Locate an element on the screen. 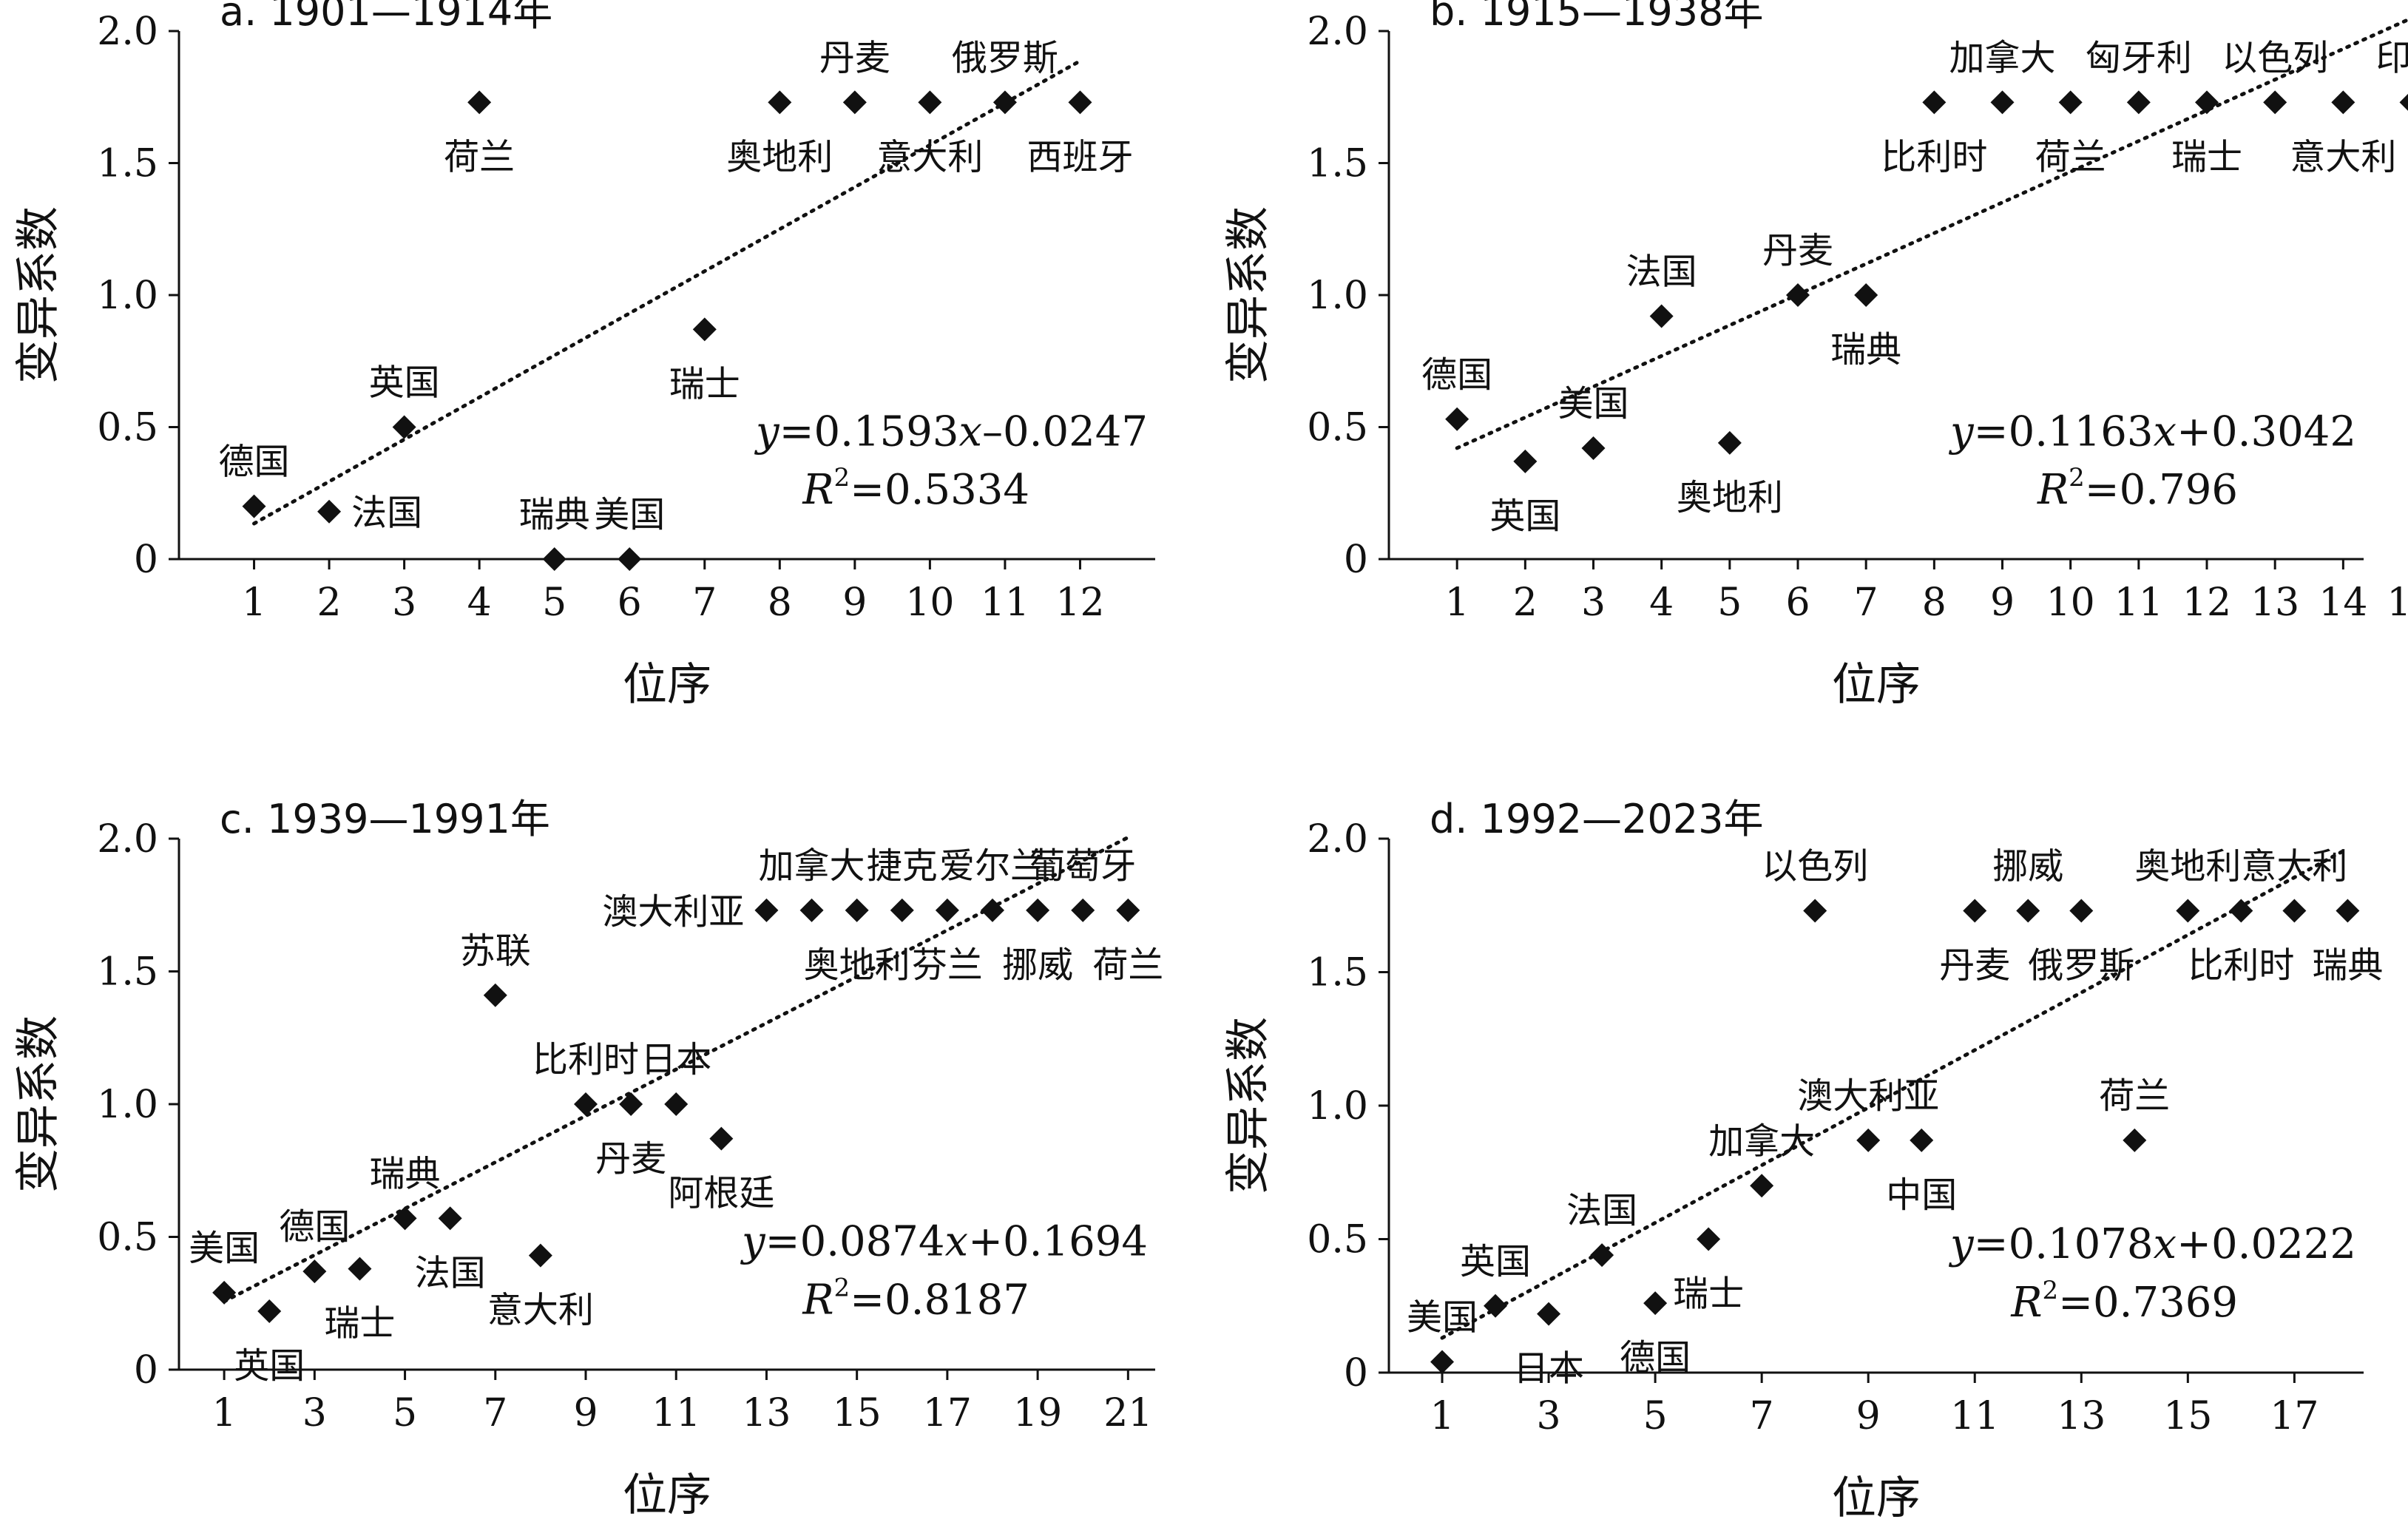  r-value: =0.7369 is located at coordinates (2148, 1303).